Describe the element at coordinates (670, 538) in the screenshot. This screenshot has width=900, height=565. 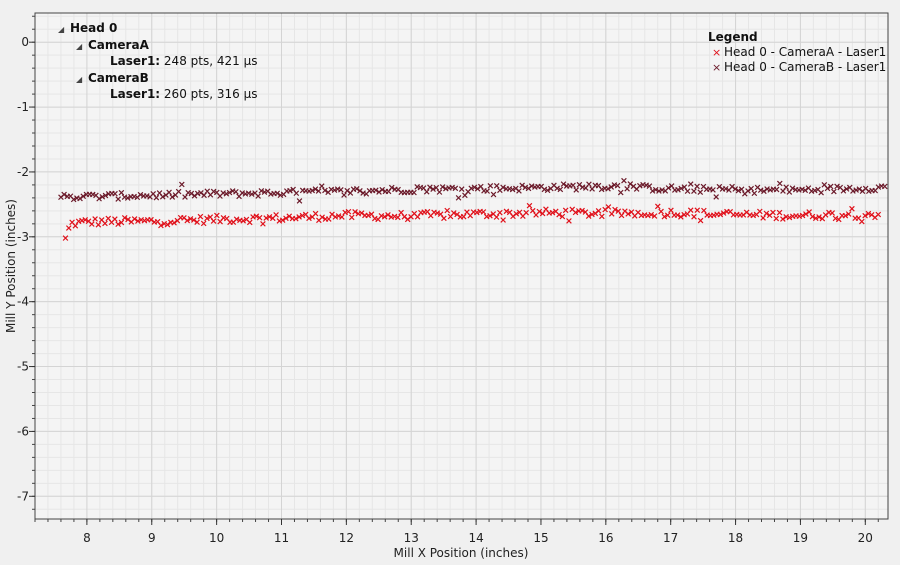
I see `x-tick-label: 17` at that location.